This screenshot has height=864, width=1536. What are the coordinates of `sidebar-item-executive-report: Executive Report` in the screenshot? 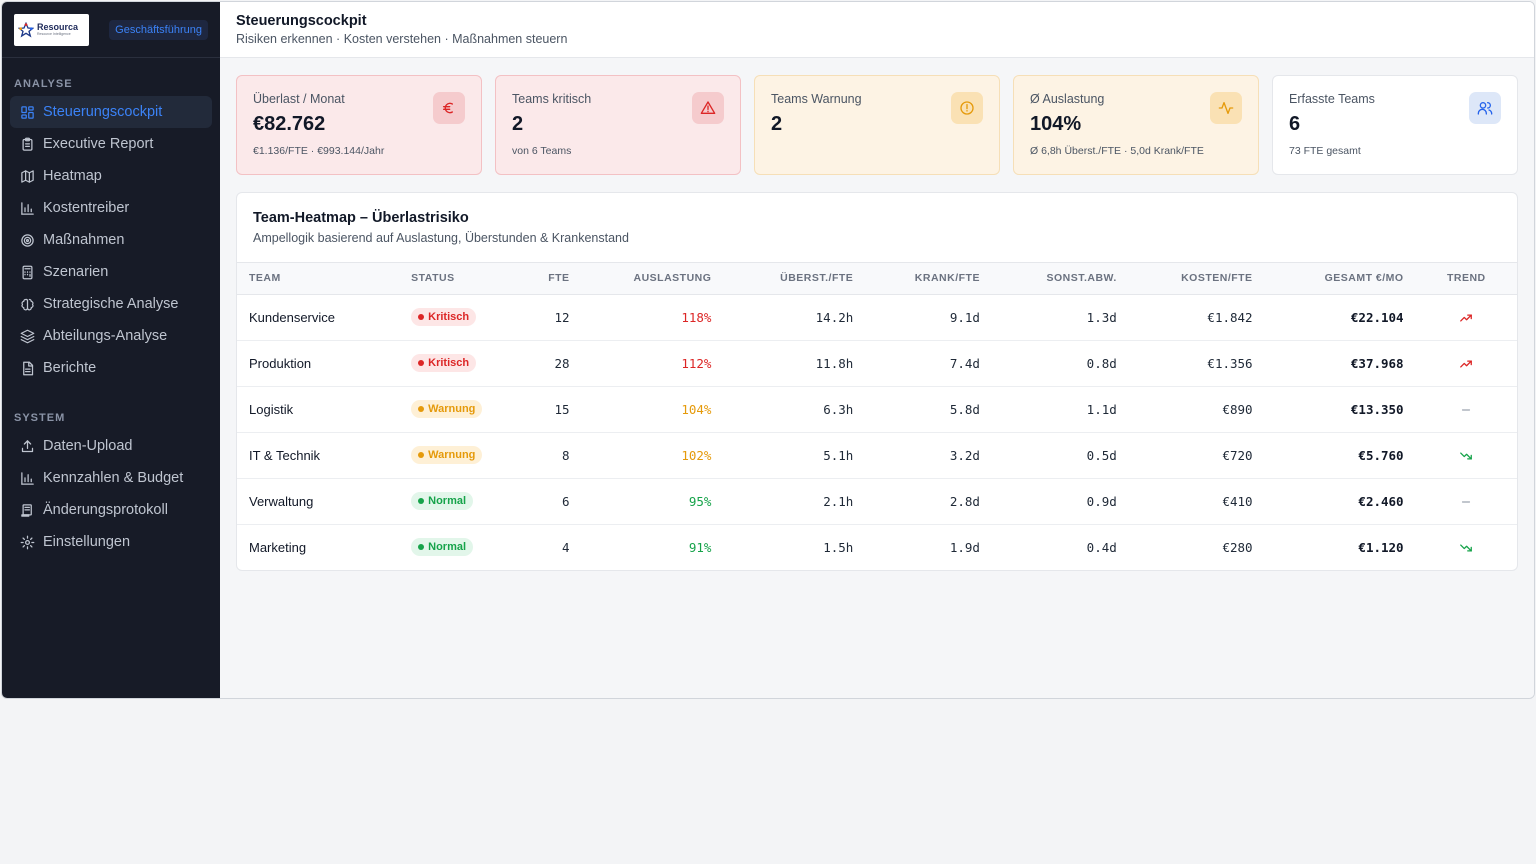 It's located at (111, 144).